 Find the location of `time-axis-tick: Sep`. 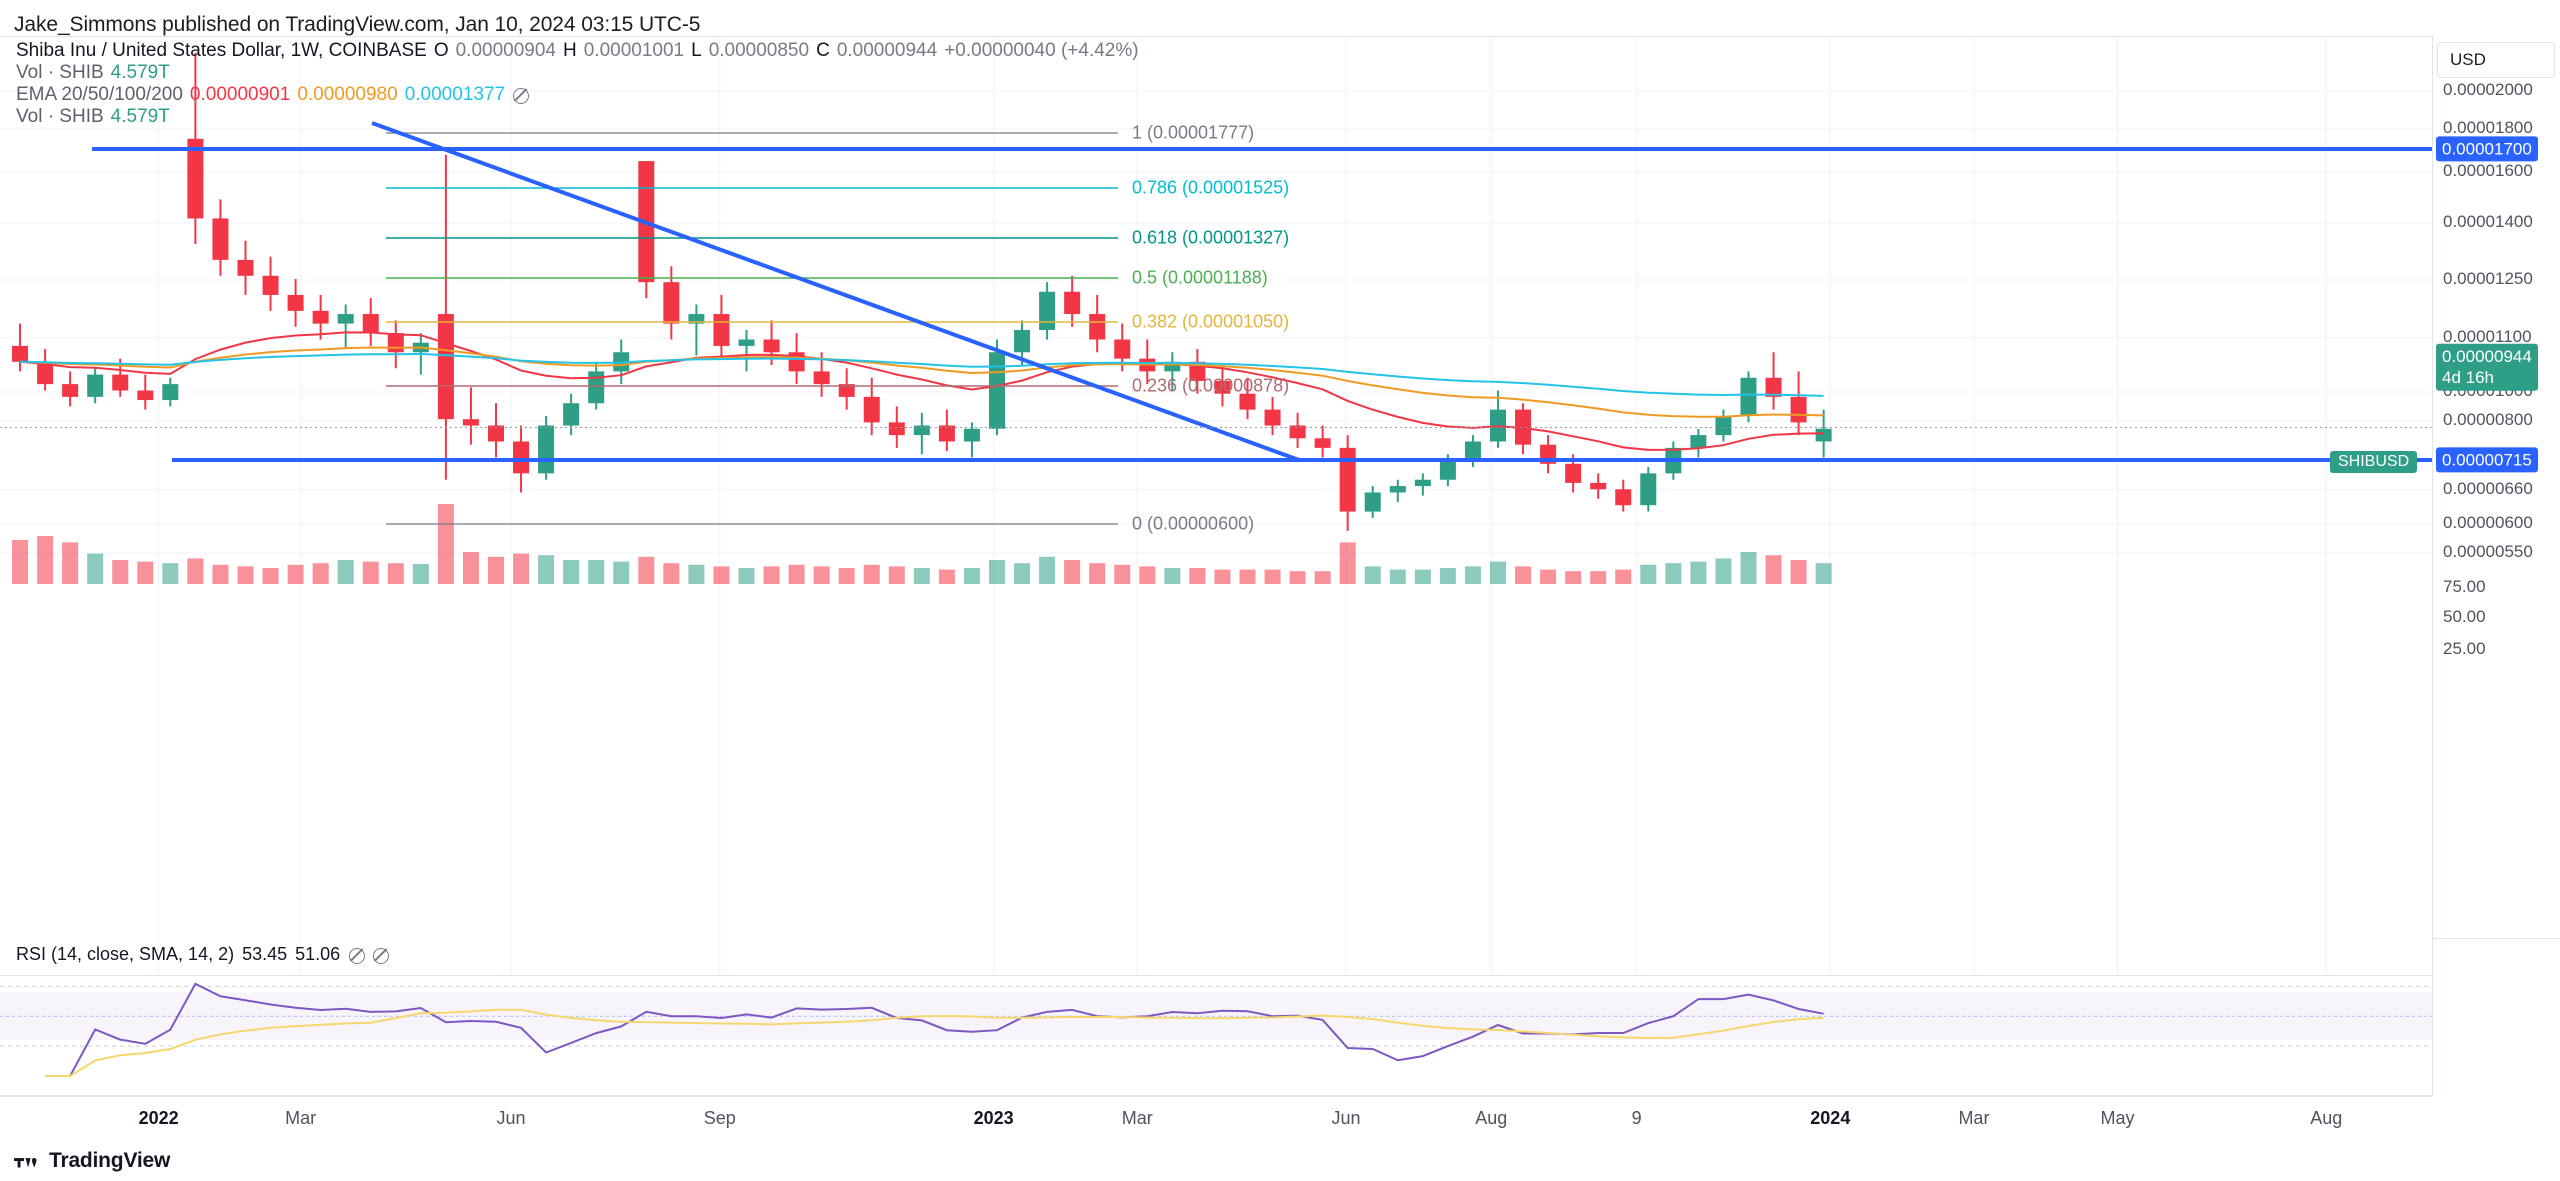

time-axis-tick: Sep is located at coordinates (719, 1118).